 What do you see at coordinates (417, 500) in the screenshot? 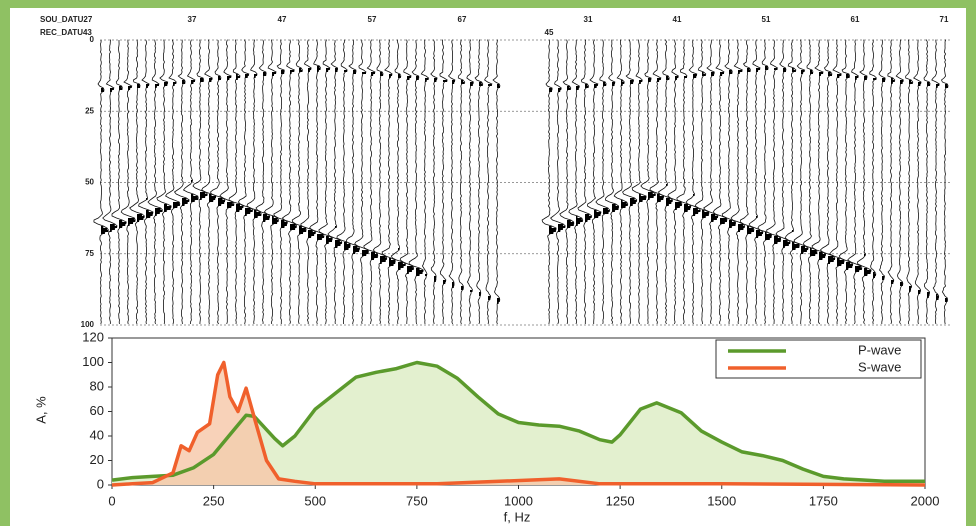
I see `x-tick-label: 750` at bounding box center [417, 500].